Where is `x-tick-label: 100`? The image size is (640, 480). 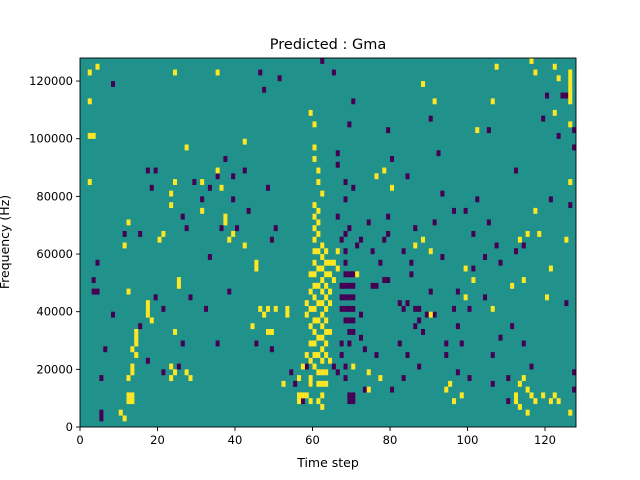 x-tick-label: 100 is located at coordinates (468, 440).